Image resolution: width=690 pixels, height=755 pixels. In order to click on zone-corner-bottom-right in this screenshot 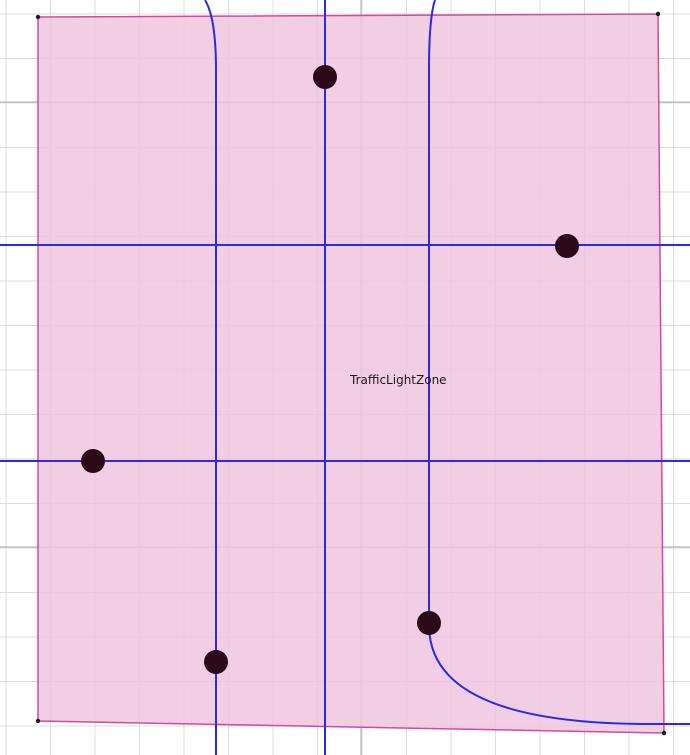, I will do `click(664, 733)`.